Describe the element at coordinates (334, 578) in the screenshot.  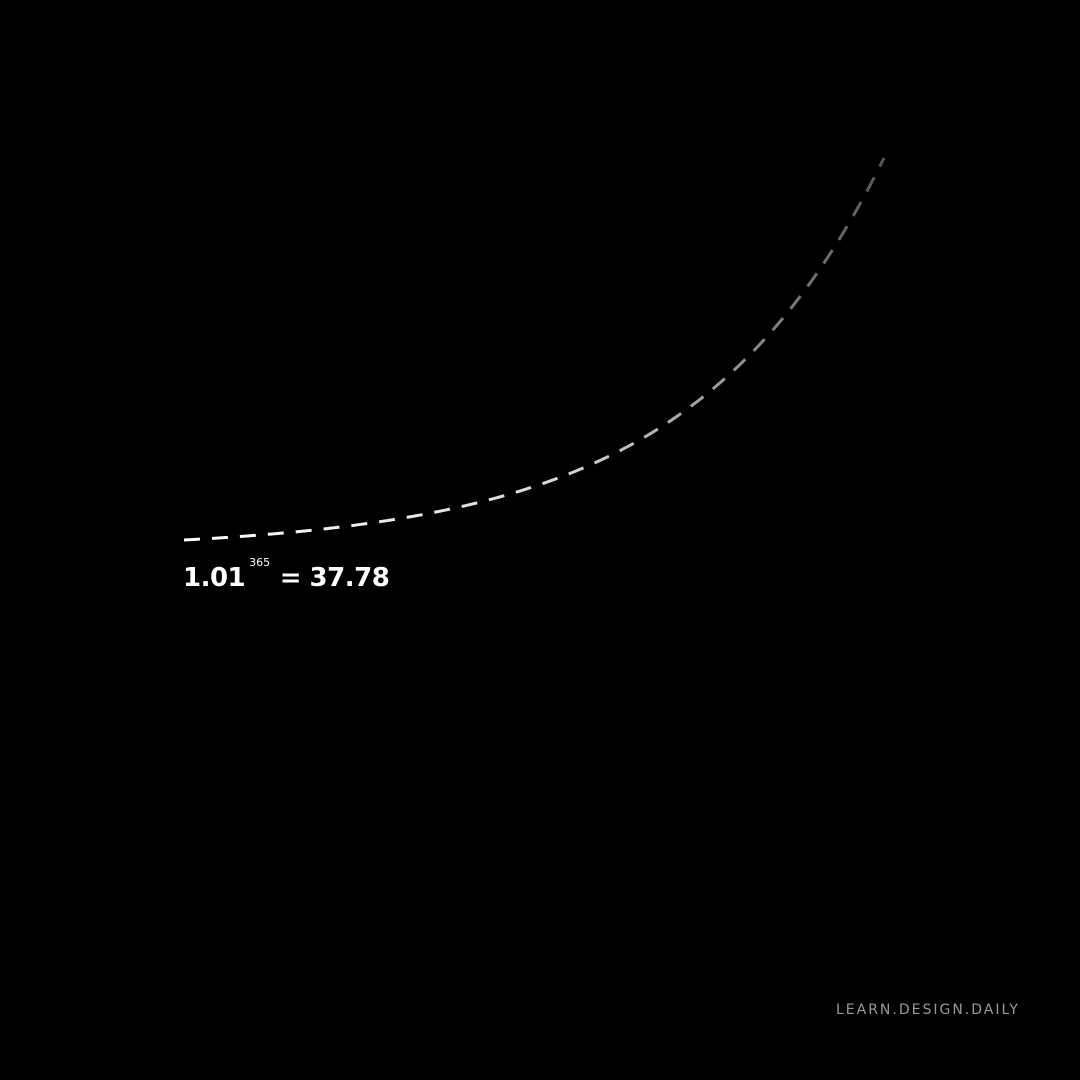
I see `formula-result: = 37.78` at that location.